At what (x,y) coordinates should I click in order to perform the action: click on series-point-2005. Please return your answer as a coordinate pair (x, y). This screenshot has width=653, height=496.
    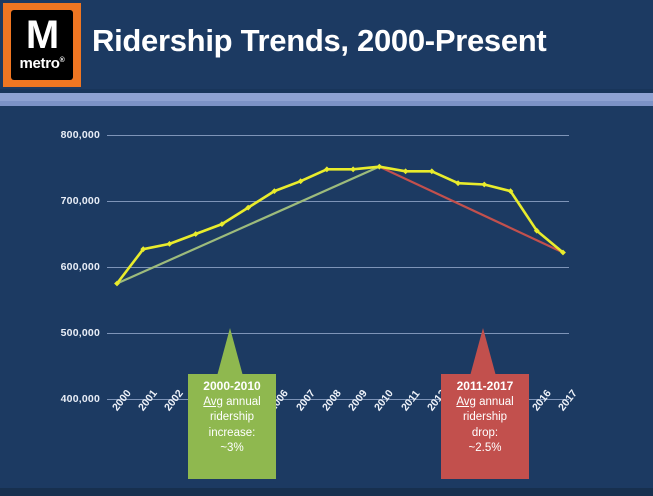
    Looking at the image, I should click on (248, 207).